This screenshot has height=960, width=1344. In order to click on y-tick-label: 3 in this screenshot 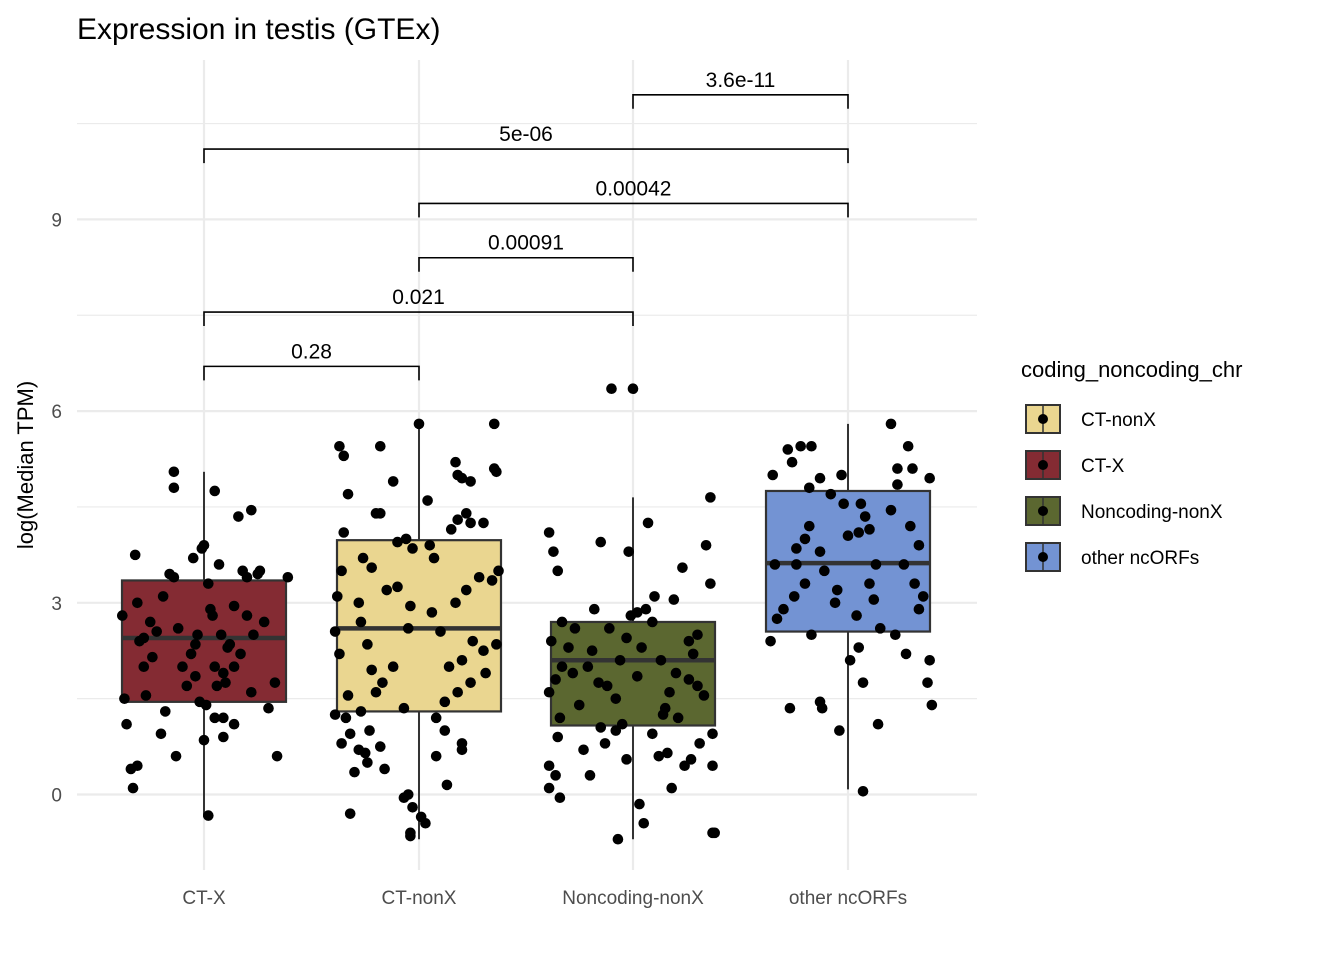, I will do `click(56, 604)`.